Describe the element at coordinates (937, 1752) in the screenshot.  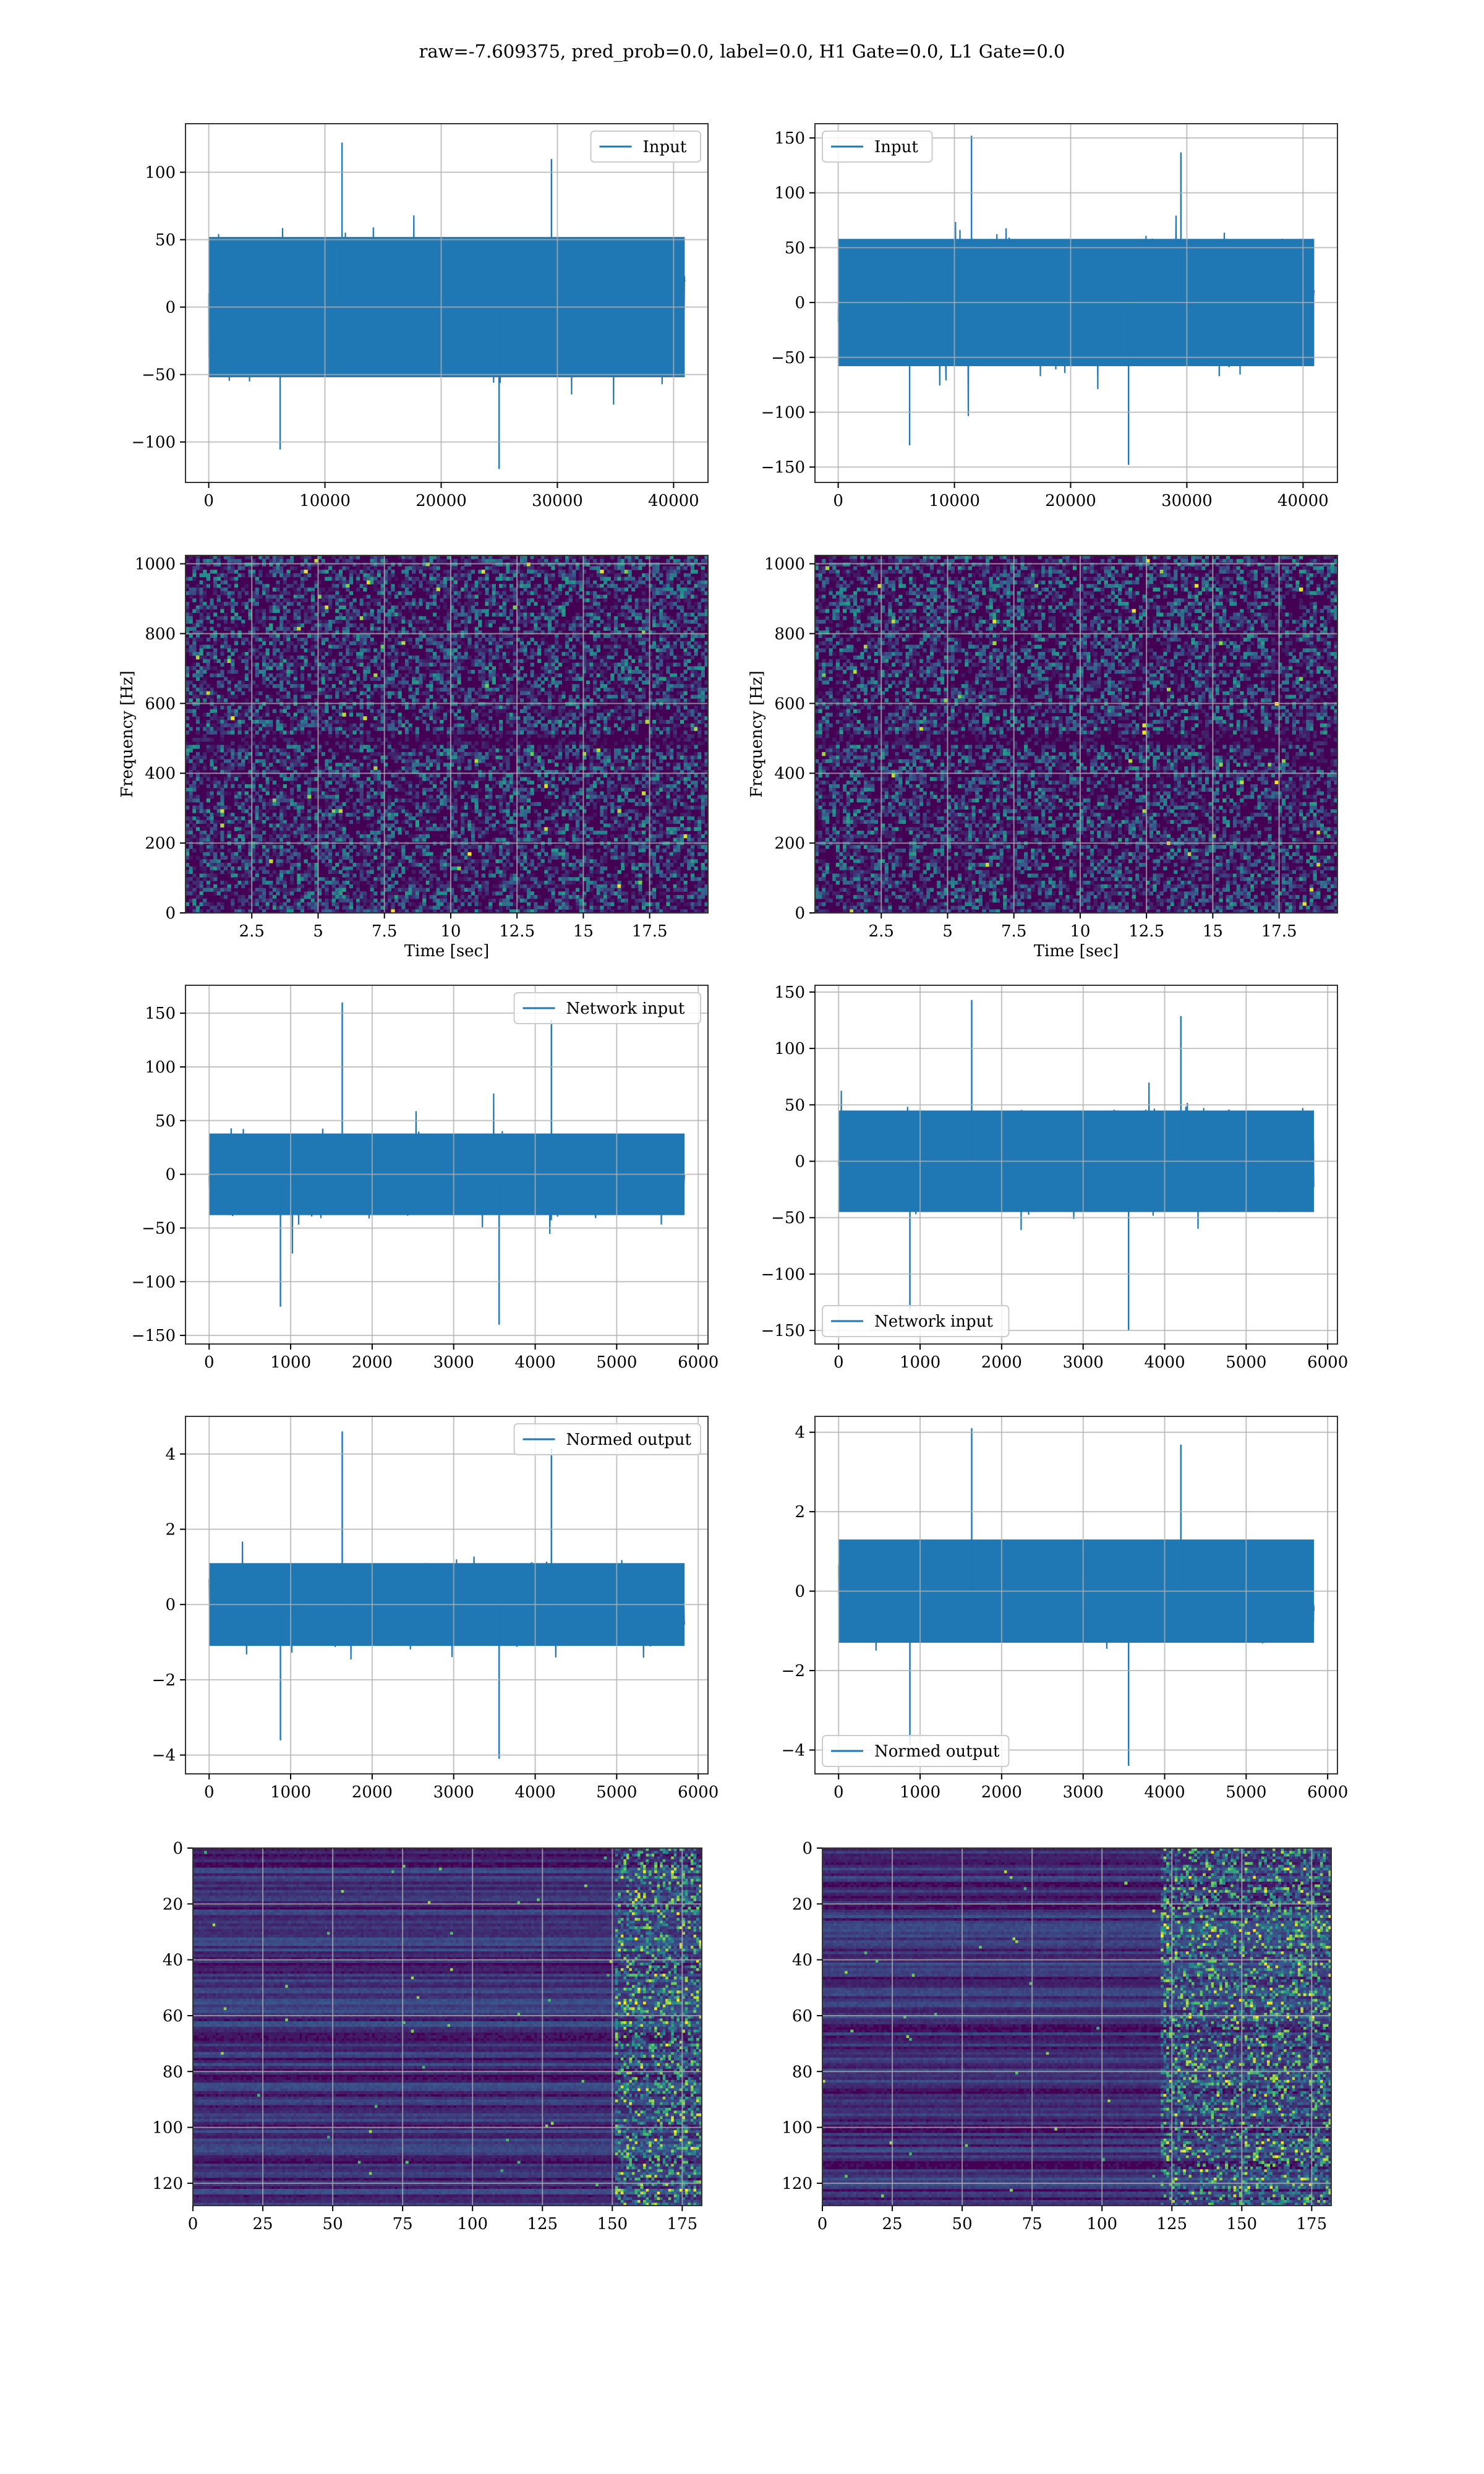
I see `legend-label: Normed output` at that location.